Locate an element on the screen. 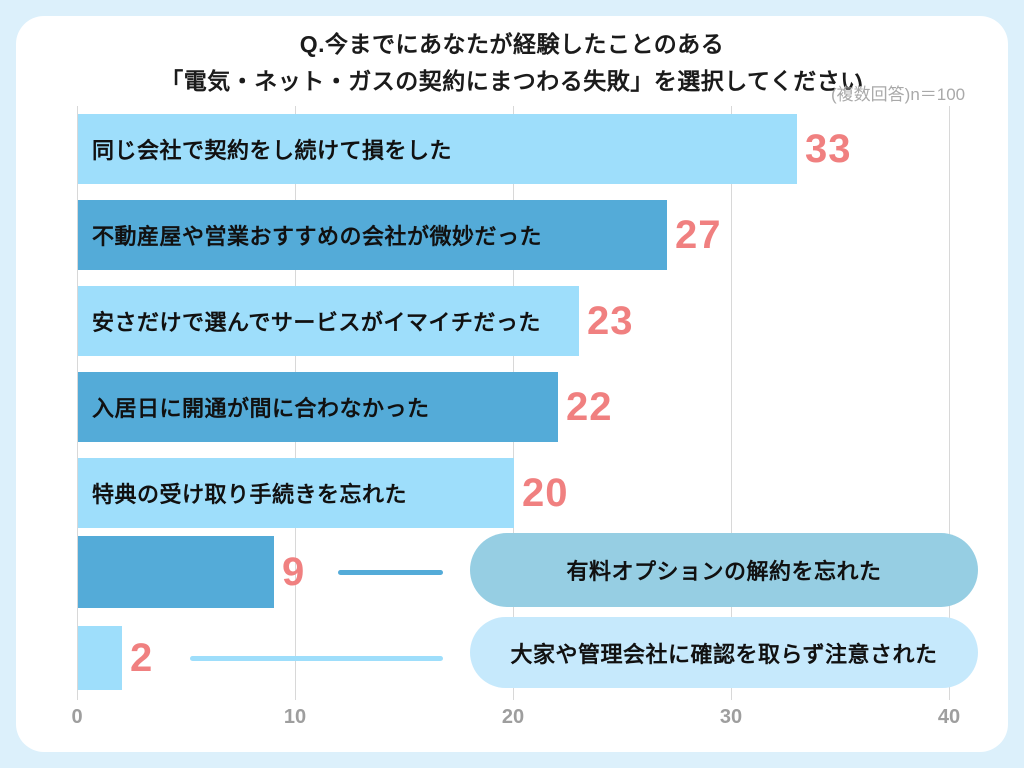 The height and width of the screenshot is (768, 1024). bar-label: 同じ会社で契約をし続けて損をした is located at coordinates (272, 150).